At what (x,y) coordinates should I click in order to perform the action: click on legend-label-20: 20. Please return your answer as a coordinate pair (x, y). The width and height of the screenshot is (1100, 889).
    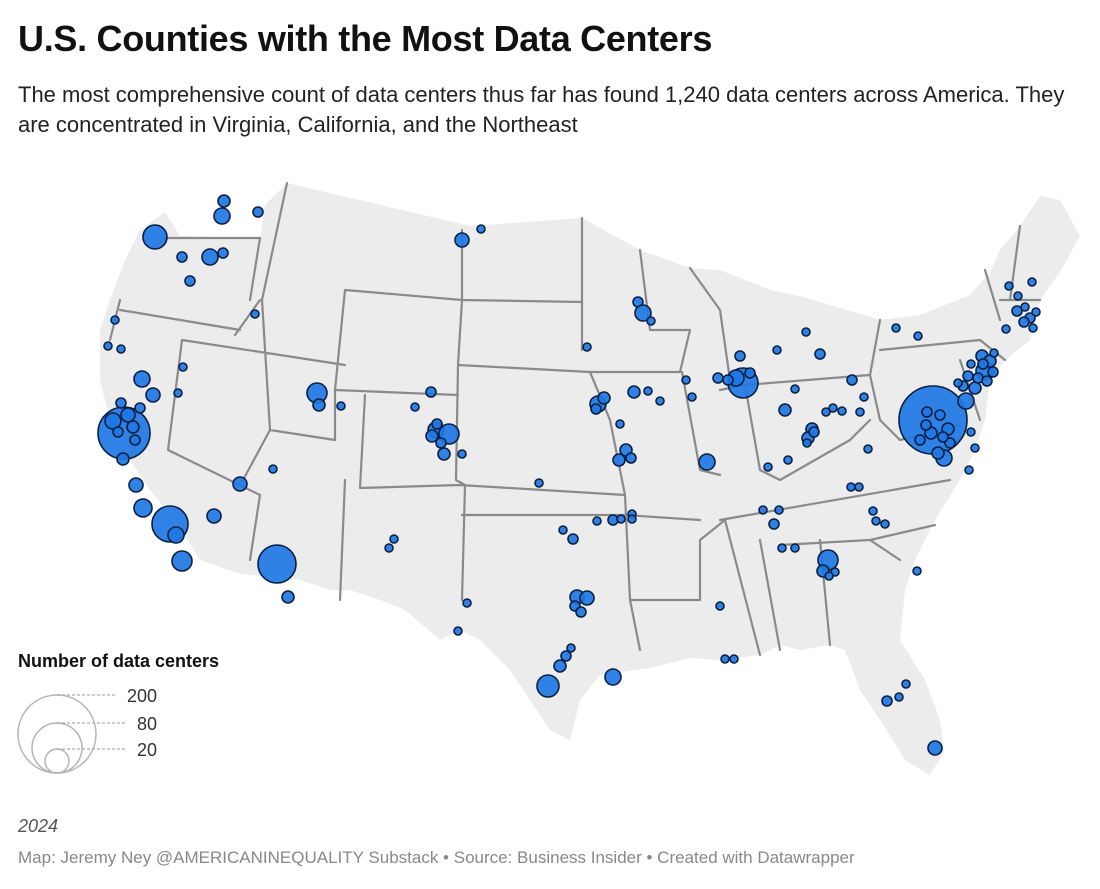
    Looking at the image, I should click on (147, 750).